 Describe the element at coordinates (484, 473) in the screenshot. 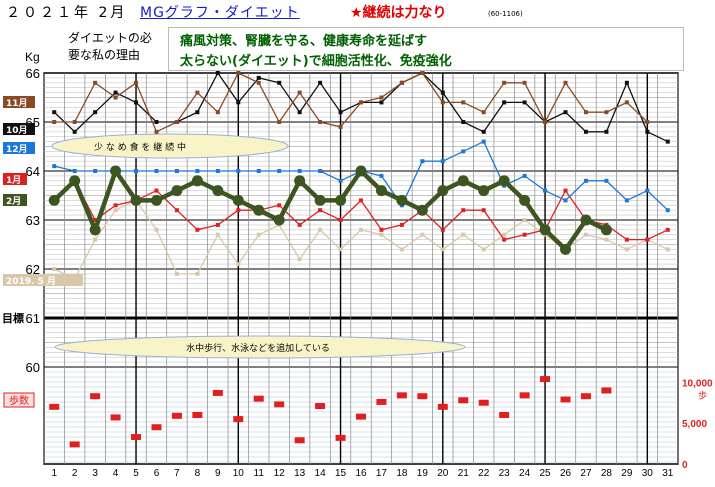

I see `x-tick-label: 22` at that location.